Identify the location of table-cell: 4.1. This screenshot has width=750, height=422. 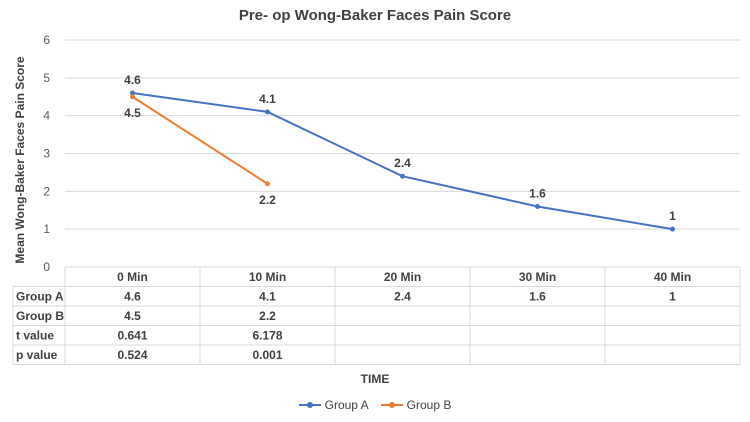
(267, 297).